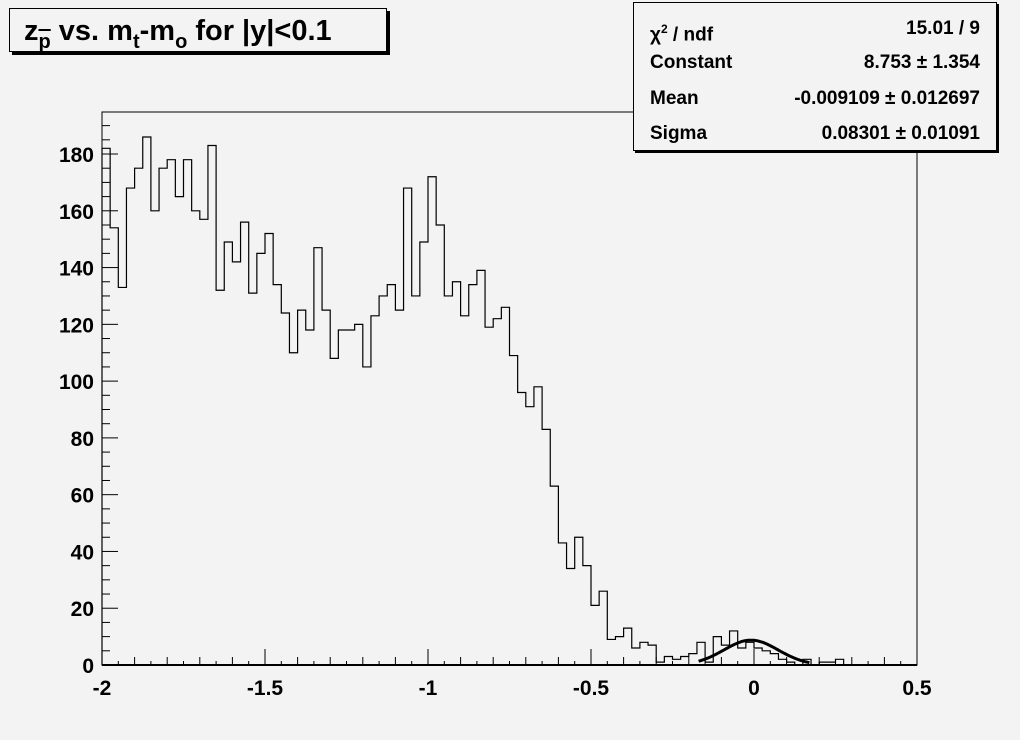 Image resolution: width=1020 pixels, height=740 pixels. What do you see at coordinates (91, 31) in the screenshot?
I see `title-segment: vs. m` at bounding box center [91, 31].